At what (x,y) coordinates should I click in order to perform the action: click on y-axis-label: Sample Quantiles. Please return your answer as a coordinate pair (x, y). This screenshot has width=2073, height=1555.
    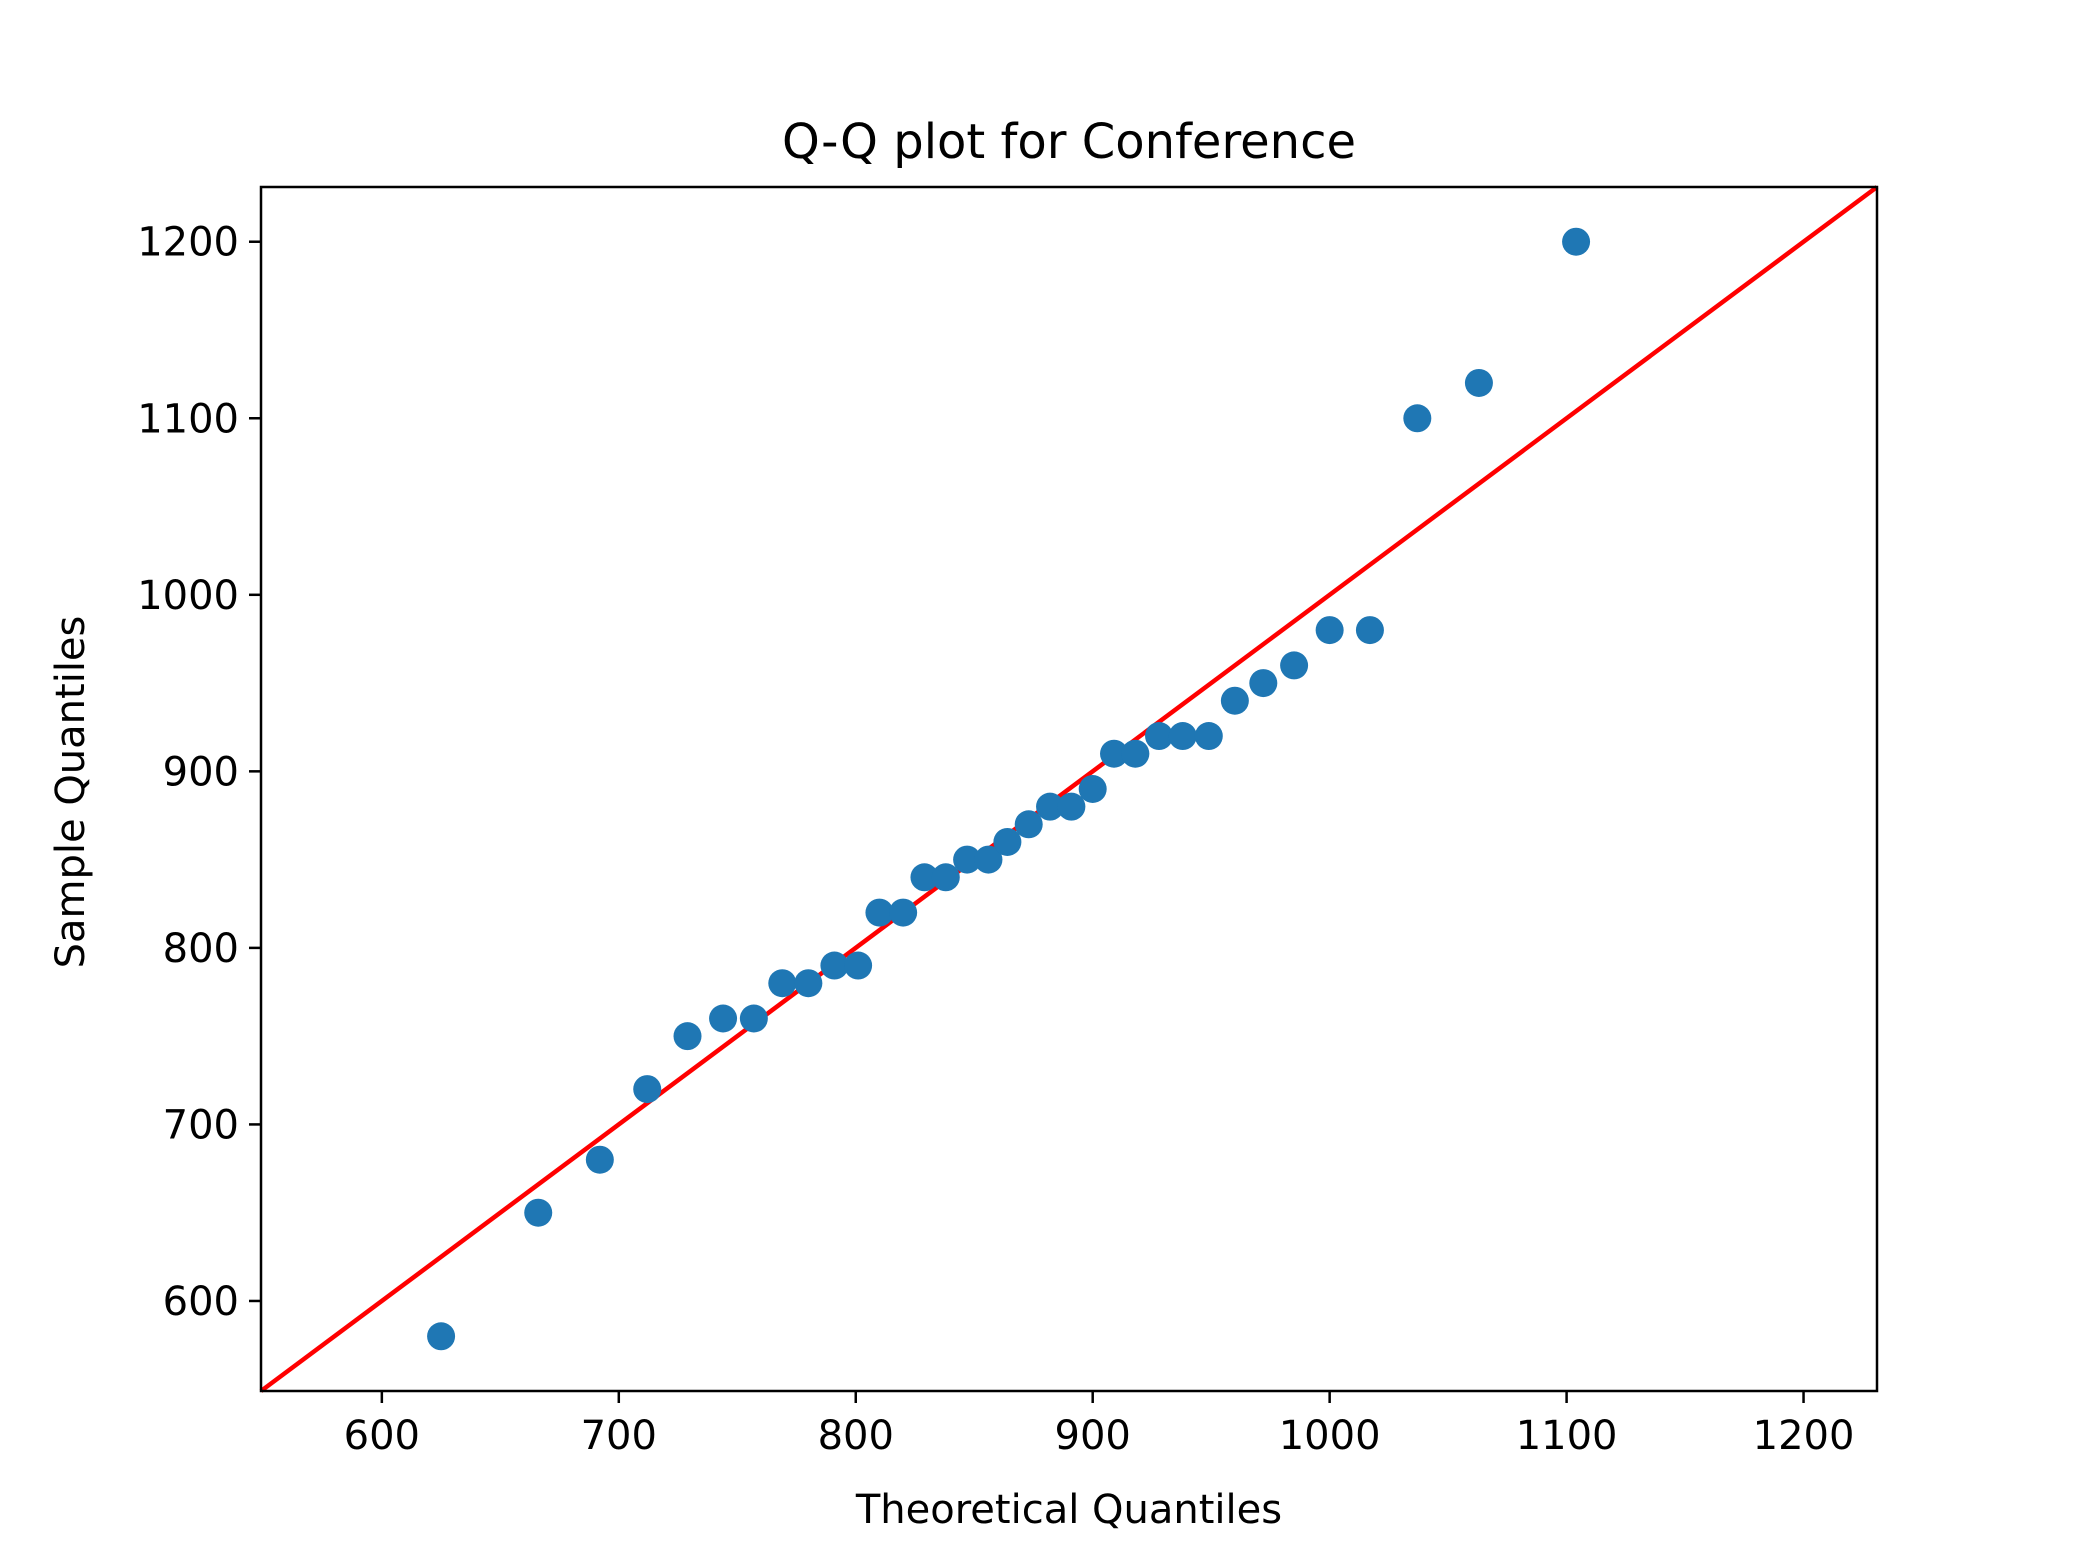
    Looking at the image, I should click on (71, 792).